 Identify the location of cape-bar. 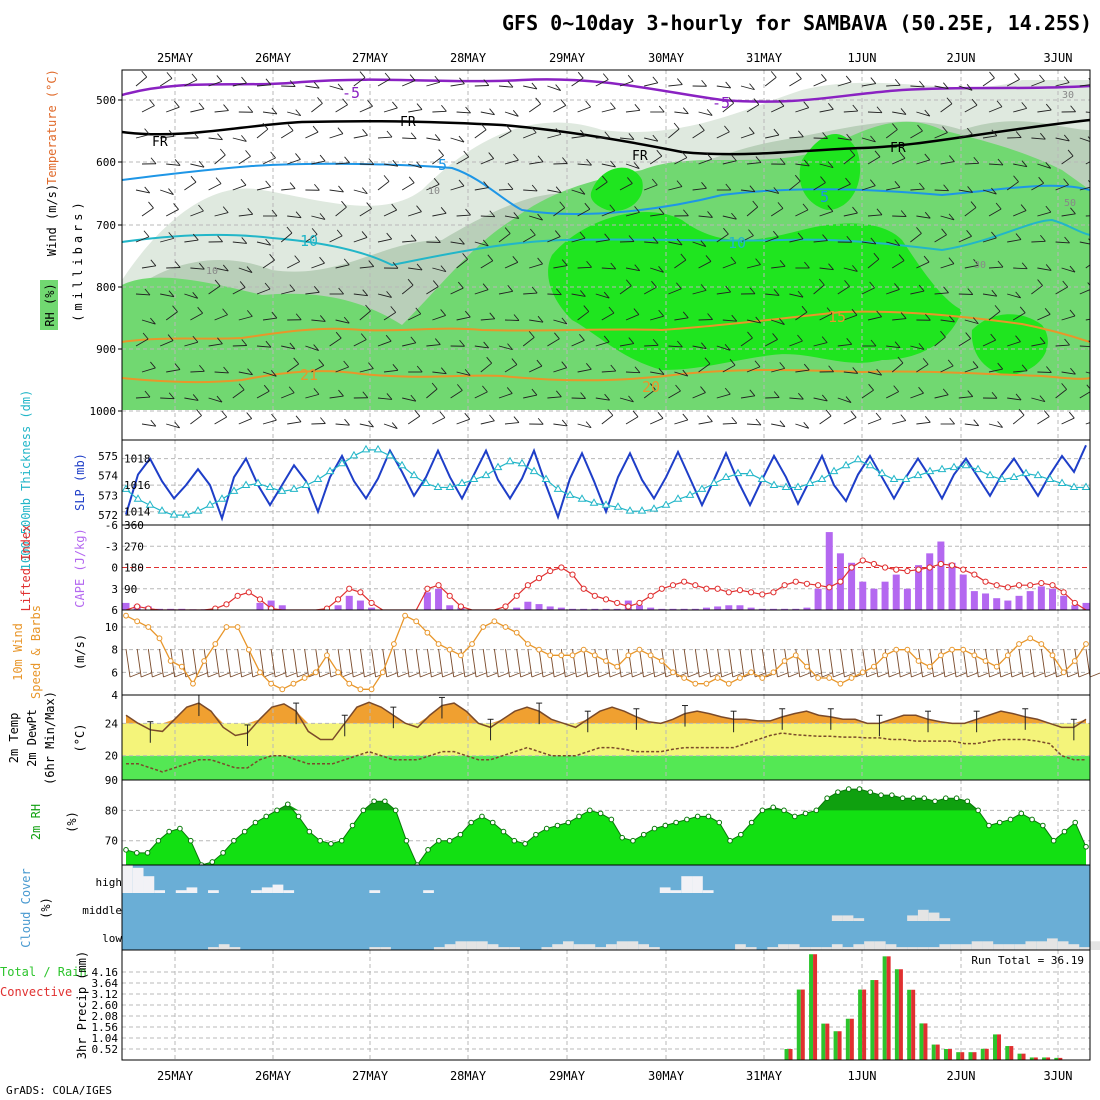
(528, 605).